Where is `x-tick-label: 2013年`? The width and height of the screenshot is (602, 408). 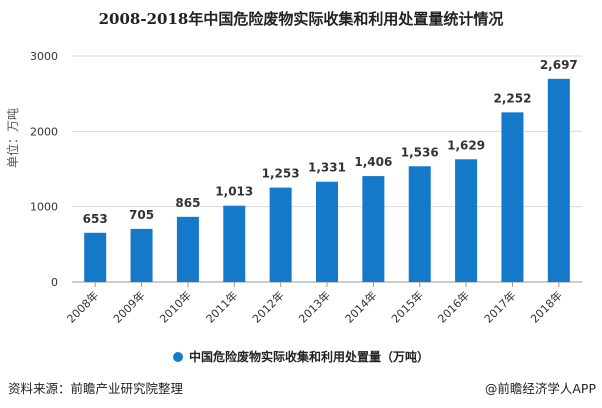
x-tick-label: 2013年 is located at coordinates (314, 306).